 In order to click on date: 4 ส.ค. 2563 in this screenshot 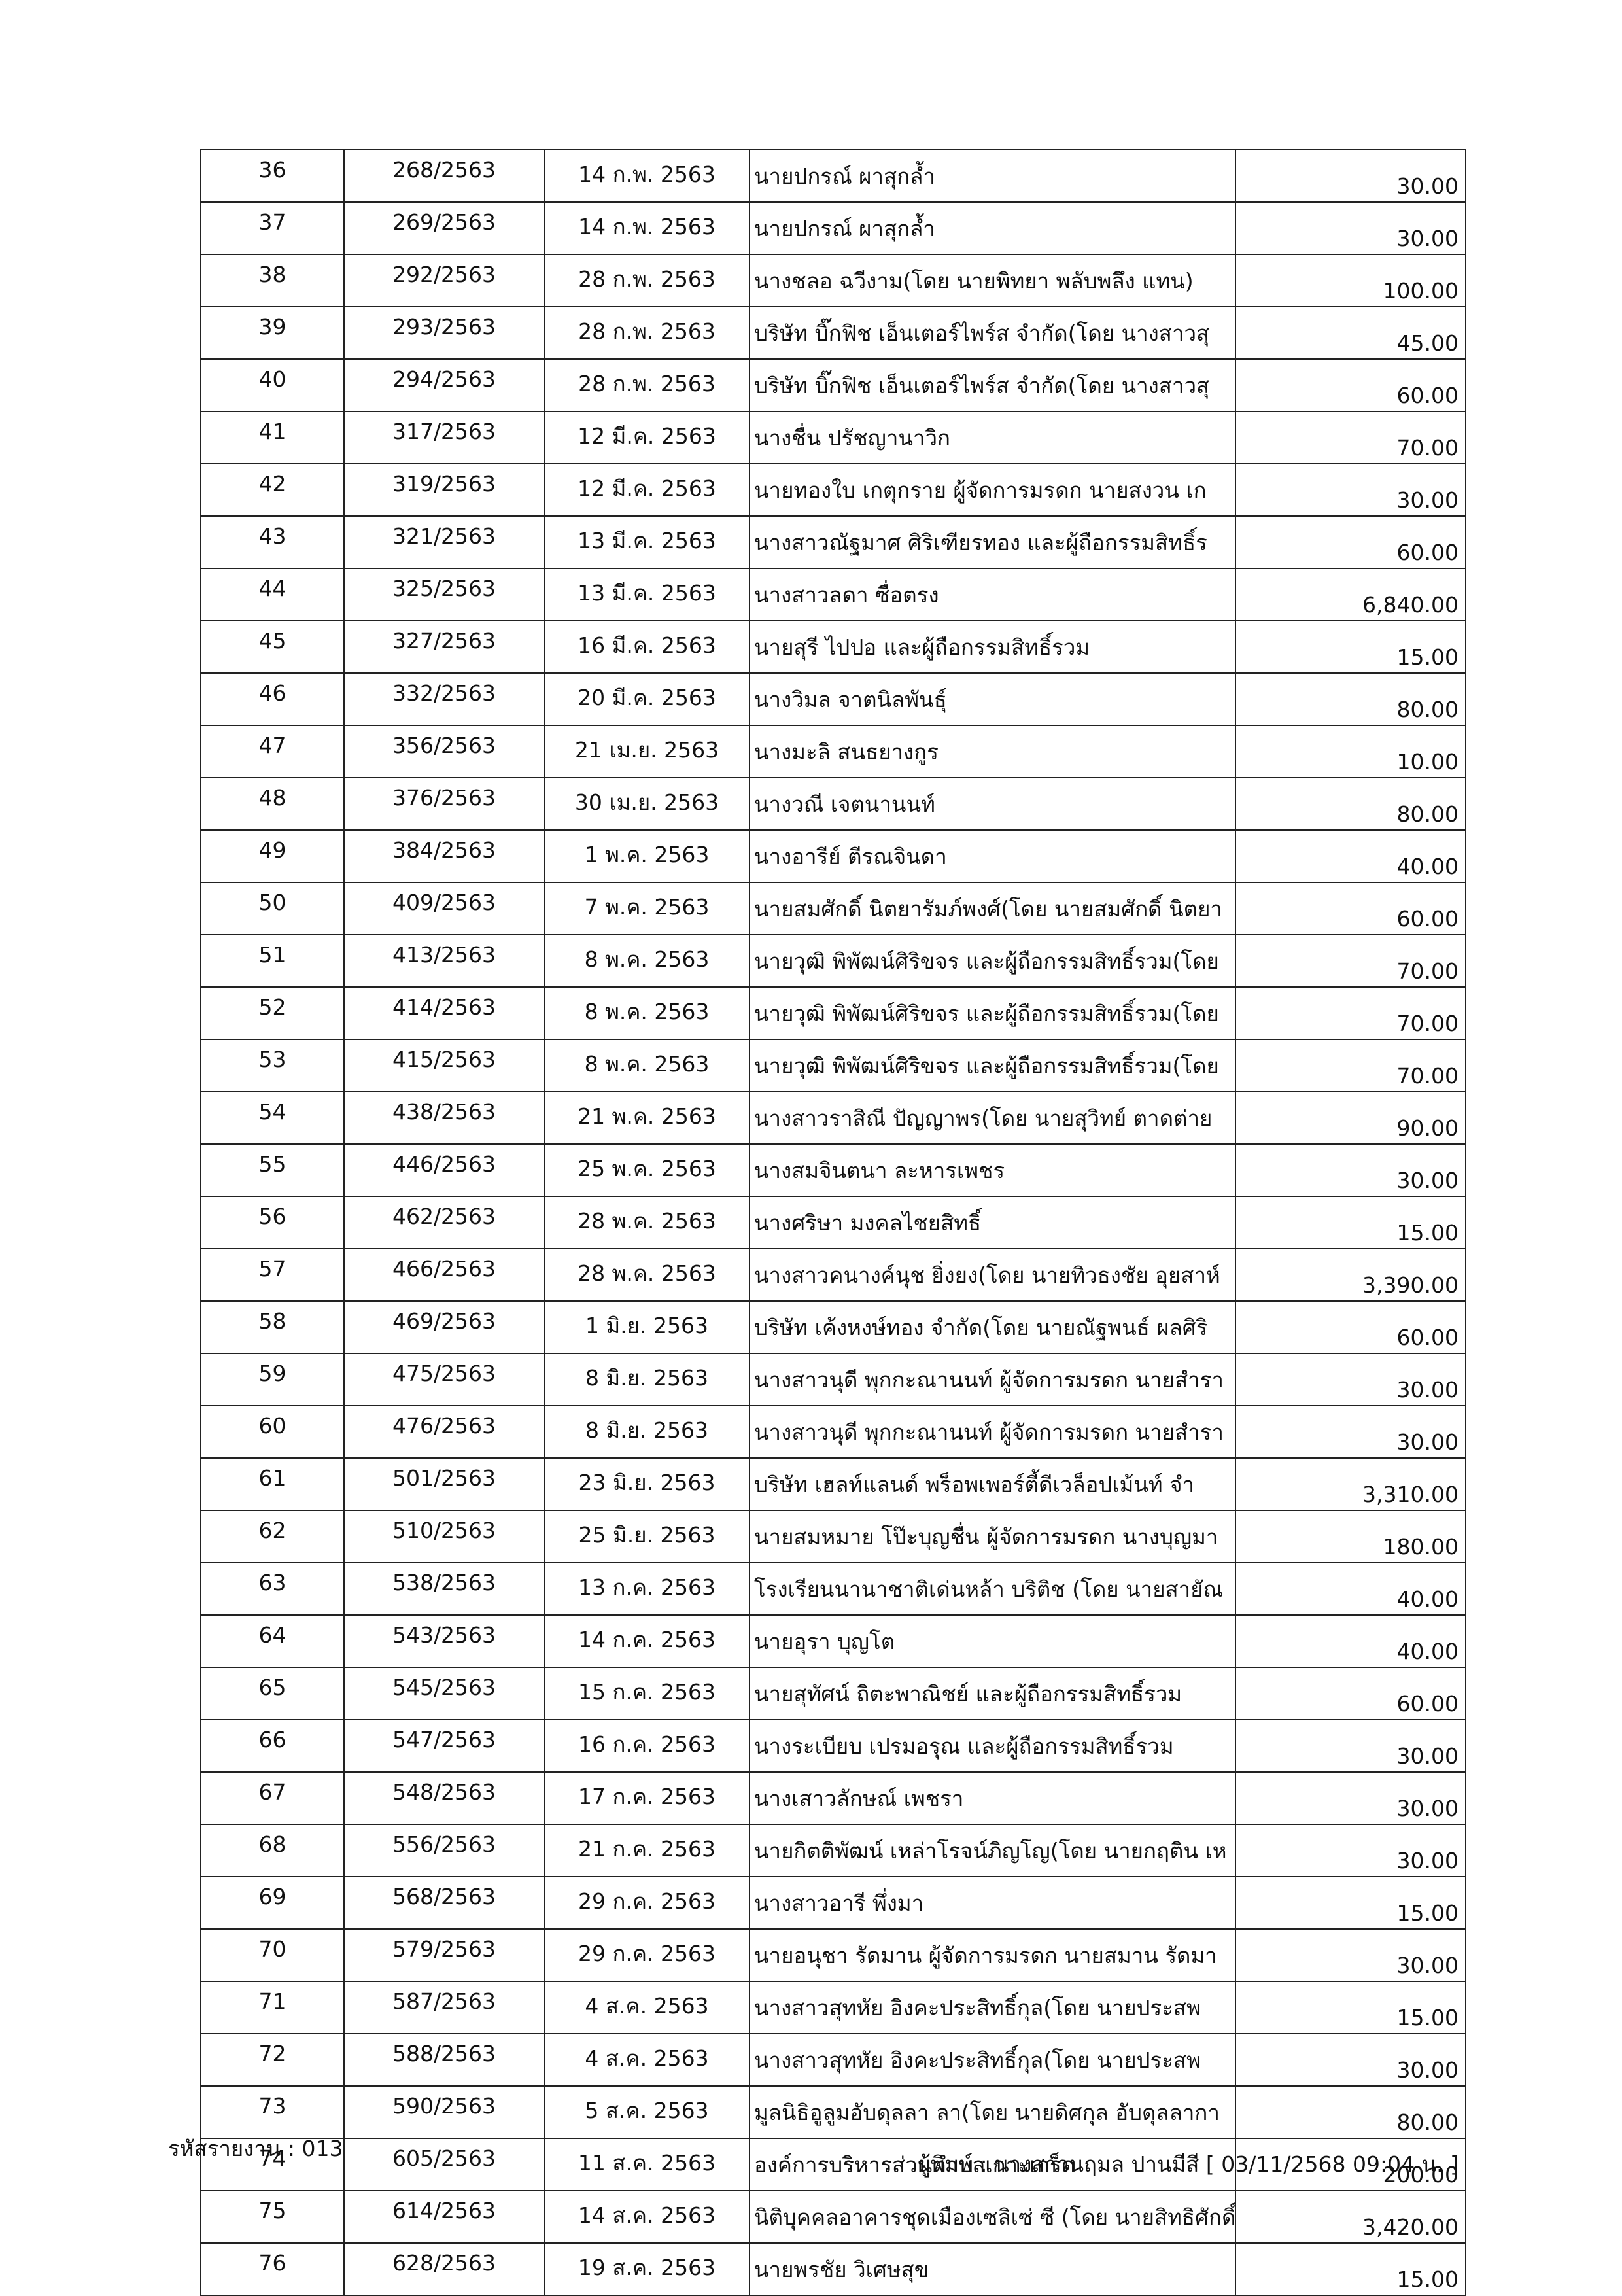, I will do `click(647, 2060)`.